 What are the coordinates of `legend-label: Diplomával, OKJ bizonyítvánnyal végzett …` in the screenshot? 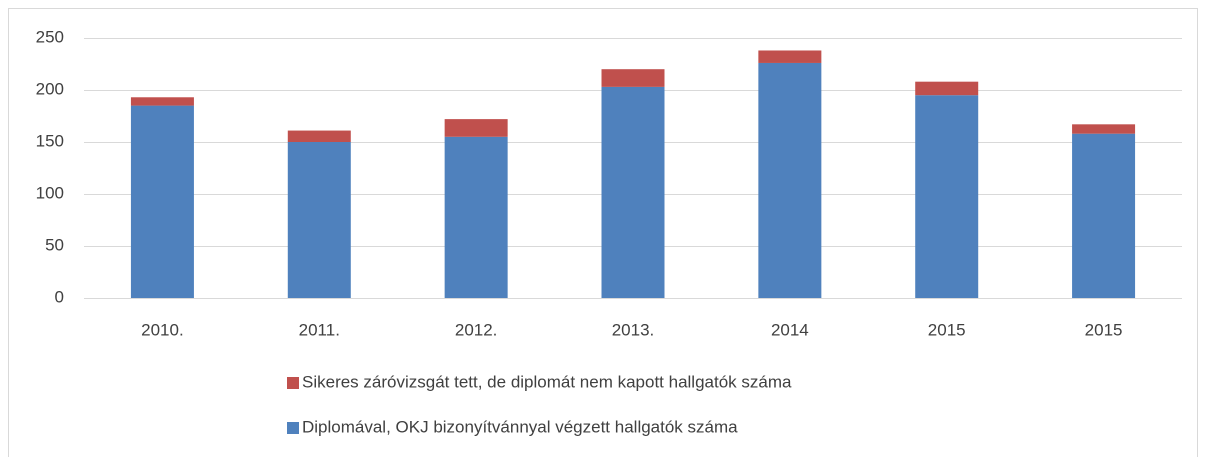 It's located at (520, 426).